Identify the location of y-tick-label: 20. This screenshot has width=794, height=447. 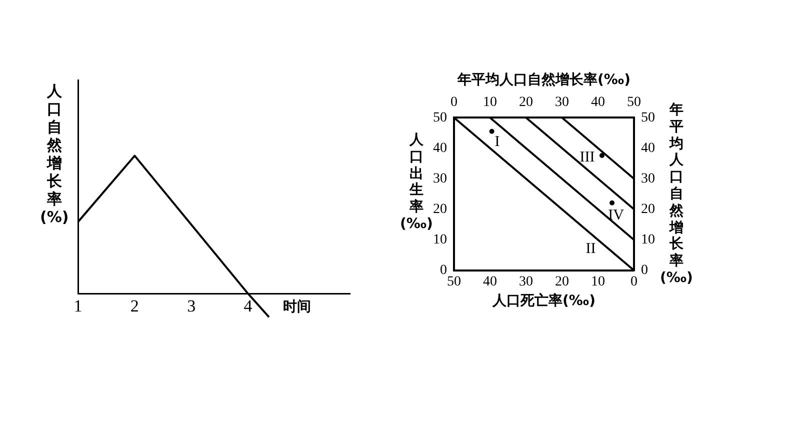
(440, 209).